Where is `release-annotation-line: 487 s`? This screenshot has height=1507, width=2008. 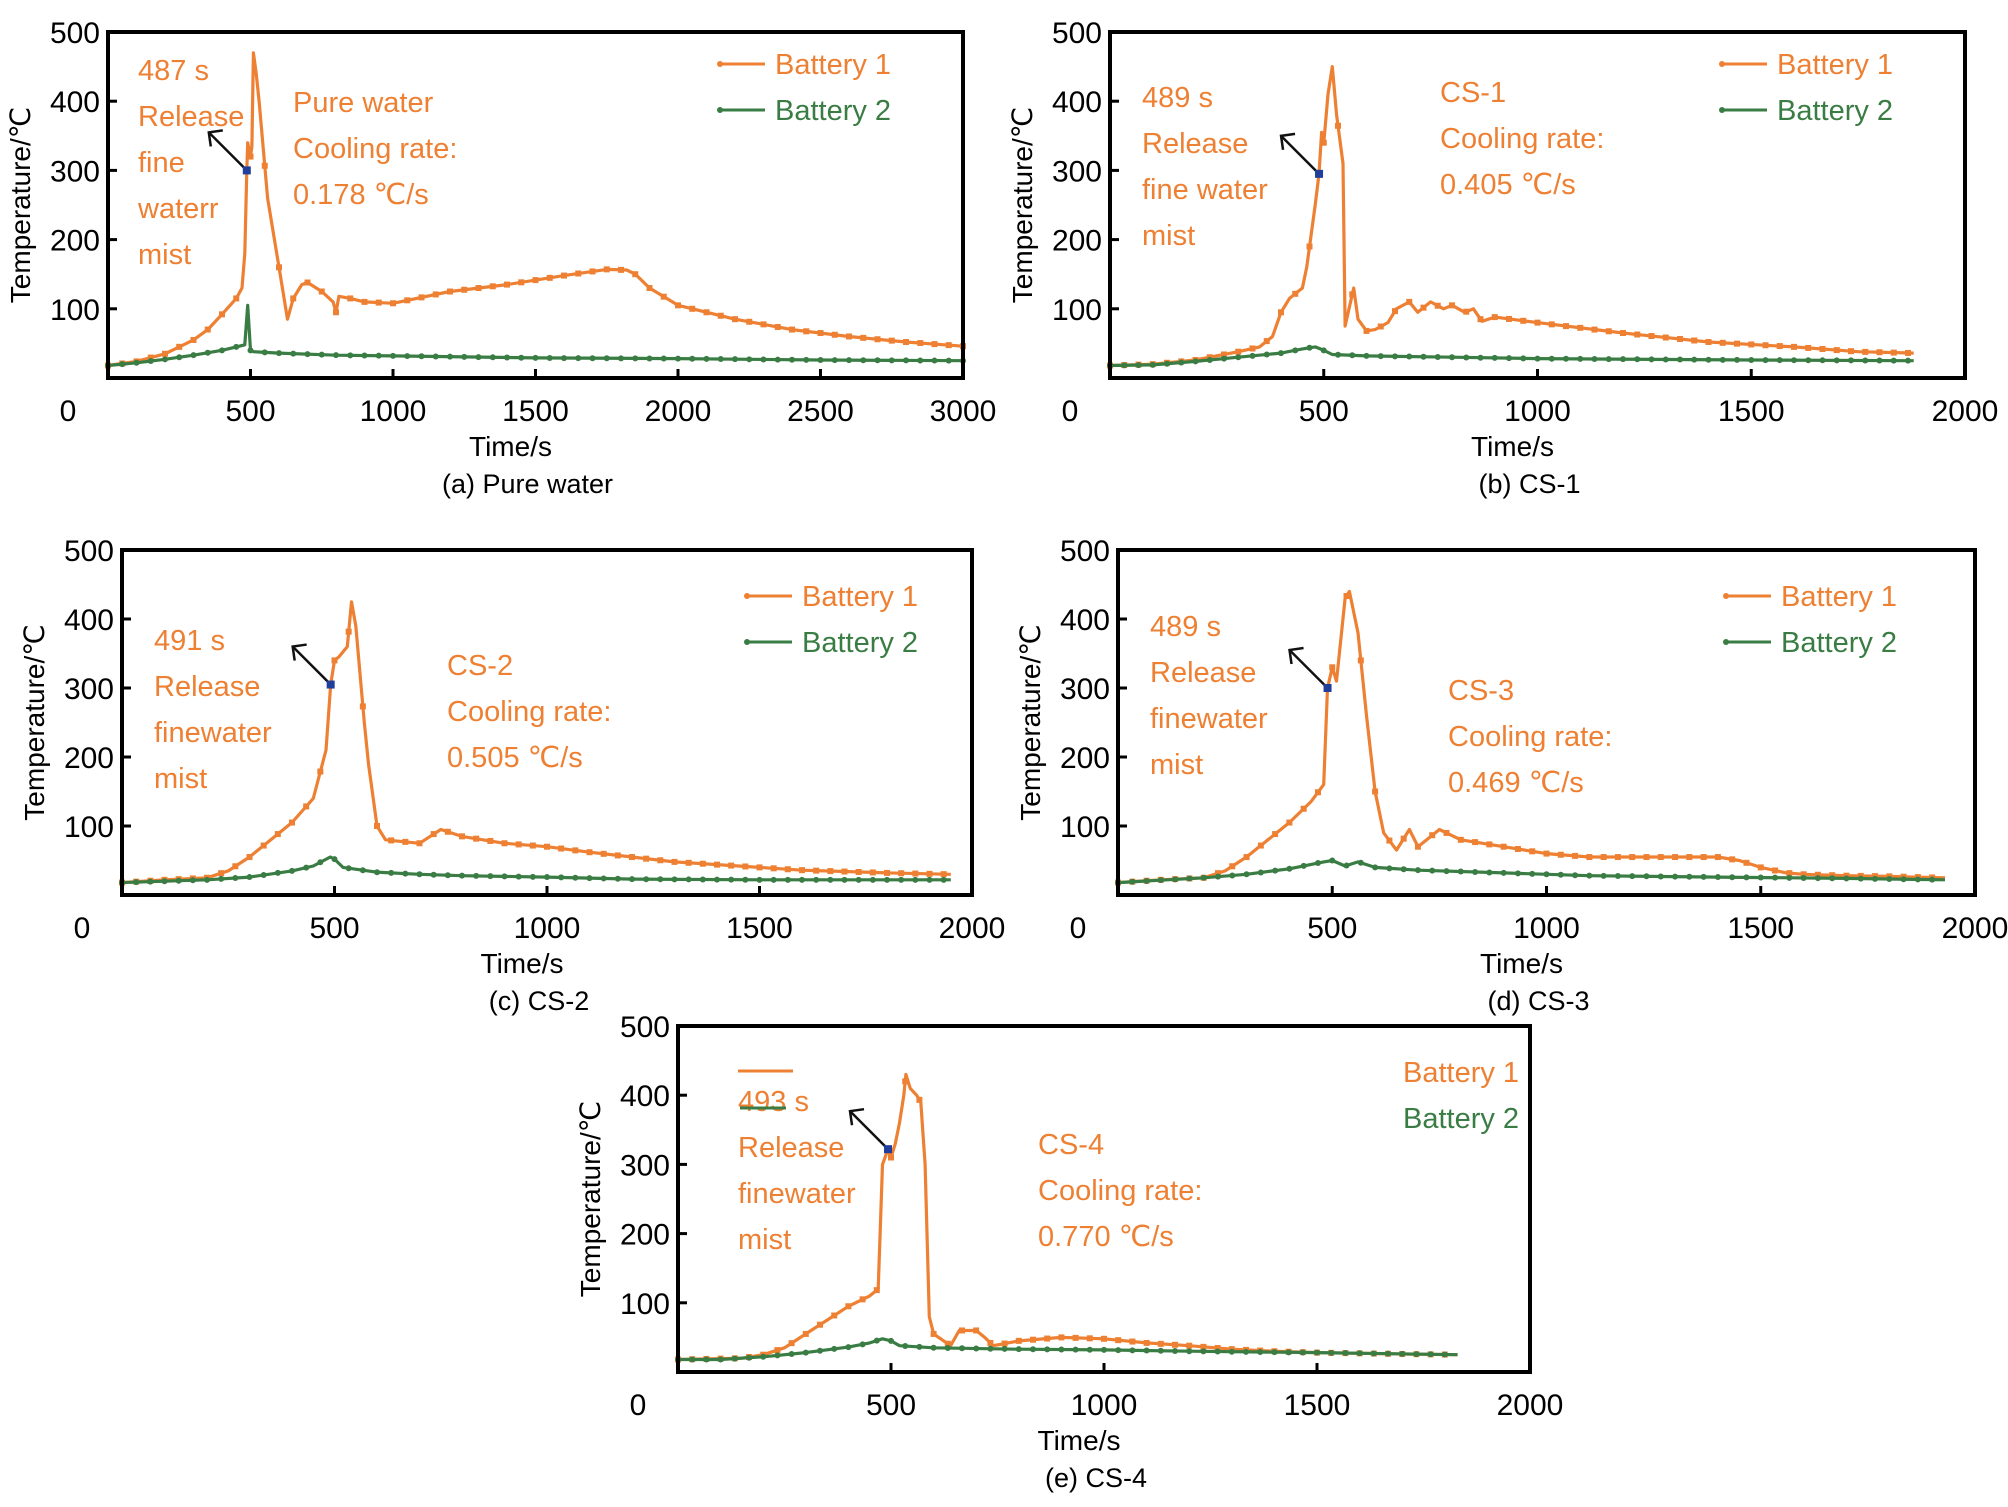 release-annotation-line: 487 s is located at coordinates (173, 71).